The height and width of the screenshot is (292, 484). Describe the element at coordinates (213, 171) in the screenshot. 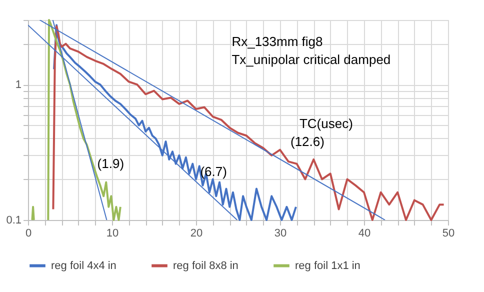

I see `annotation: (6.7)` at that location.